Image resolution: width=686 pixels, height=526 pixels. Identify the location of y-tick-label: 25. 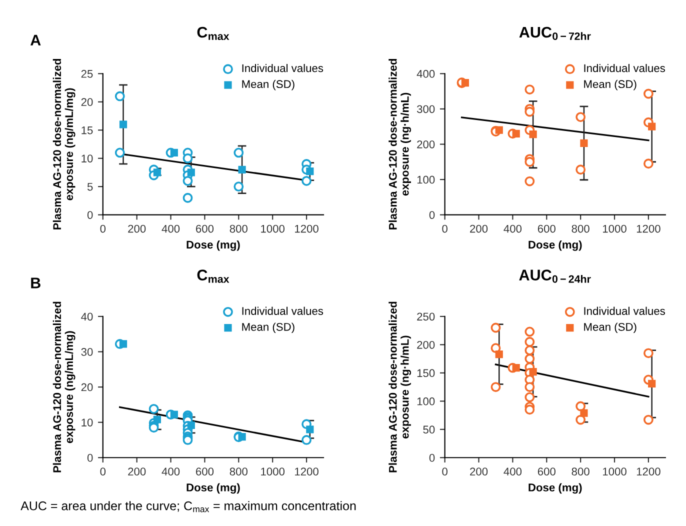
(87, 74).